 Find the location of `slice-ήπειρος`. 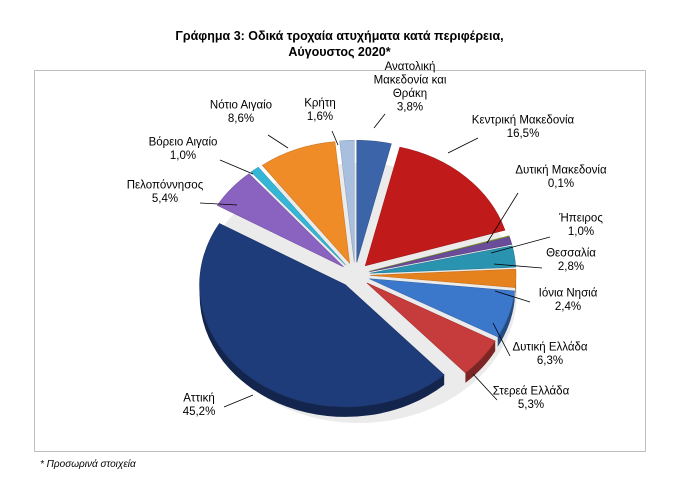

slice-ήπειρος is located at coordinates (441, 254).